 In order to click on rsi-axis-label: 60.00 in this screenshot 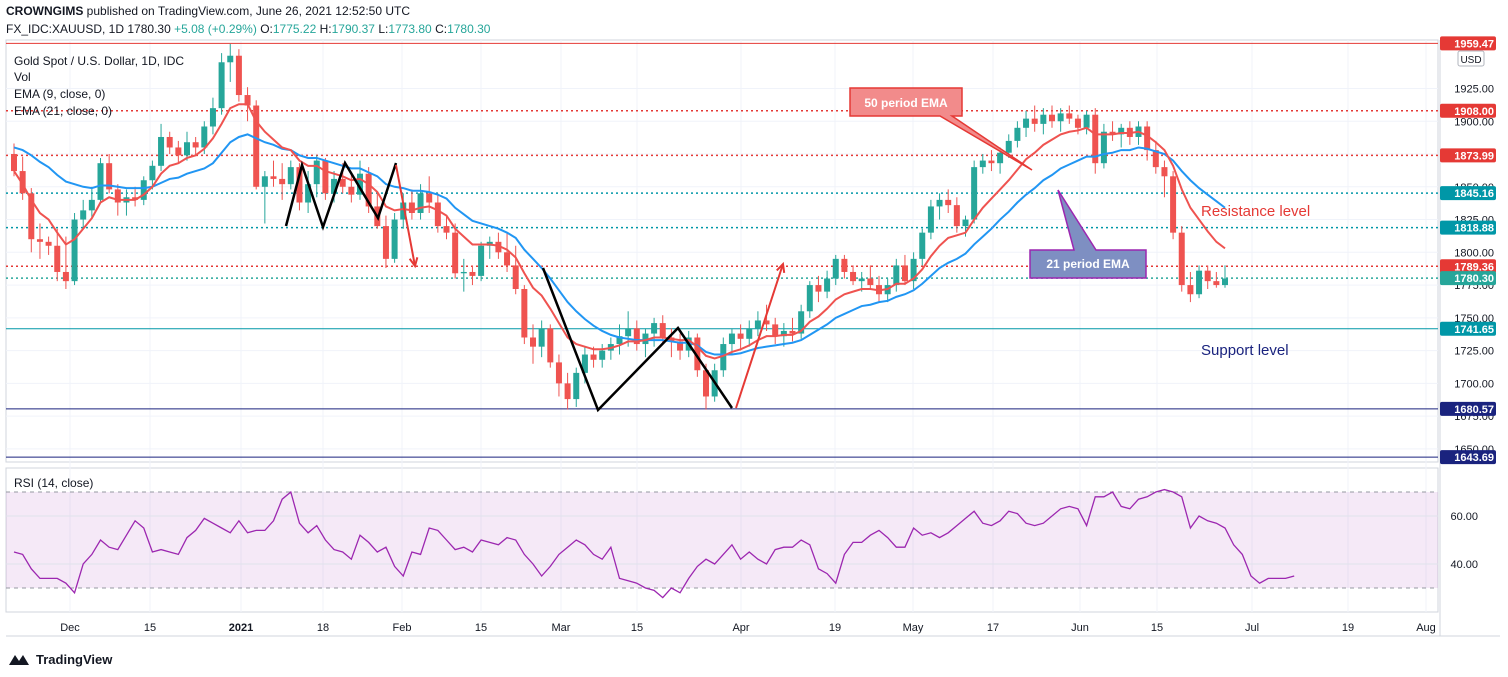, I will do `click(1464, 517)`.